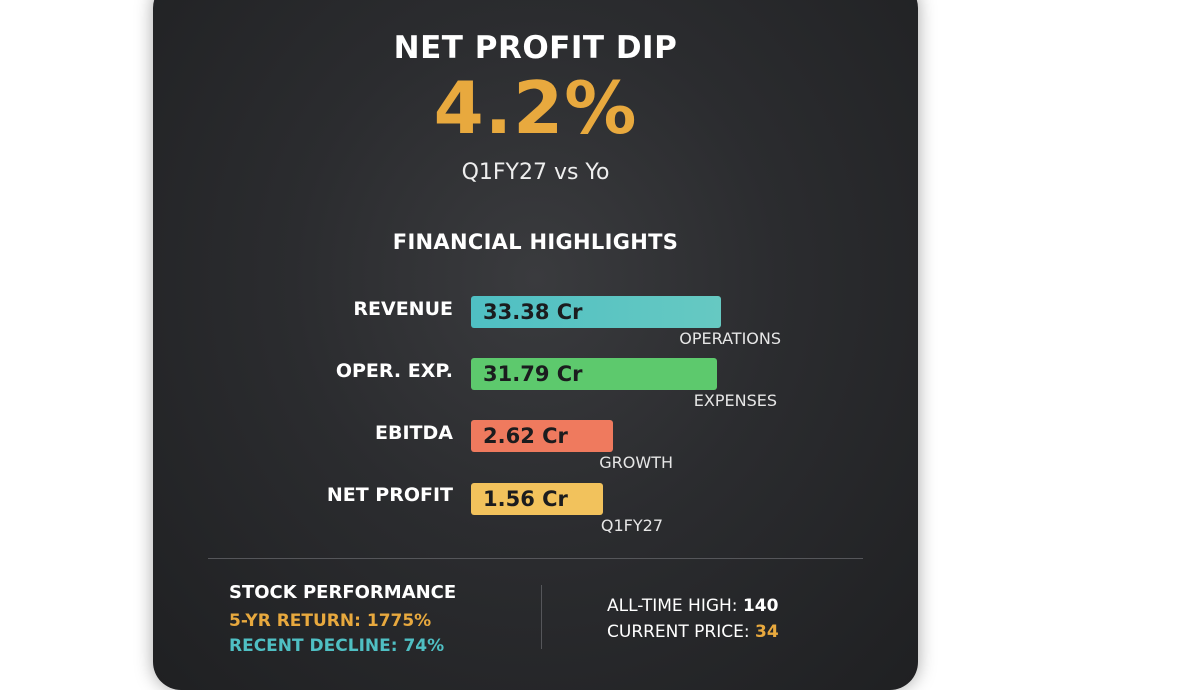  What do you see at coordinates (636, 462) in the screenshot?
I see `bar-note-ebitda: GROWTH` at bounding box center [636, 462].